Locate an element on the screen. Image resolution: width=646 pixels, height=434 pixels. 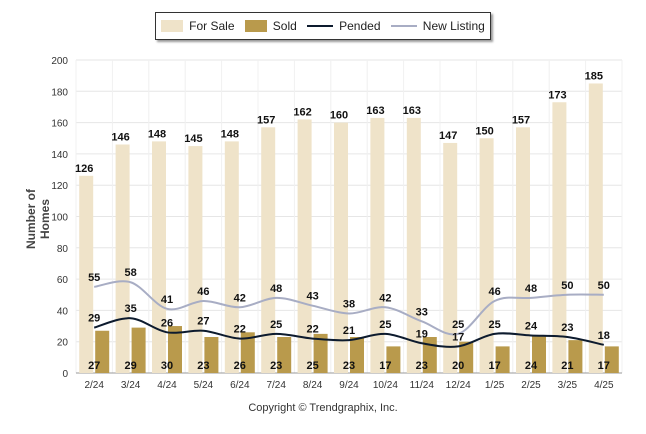
data-label-pended: 24 is located at coordinates (531, 326).